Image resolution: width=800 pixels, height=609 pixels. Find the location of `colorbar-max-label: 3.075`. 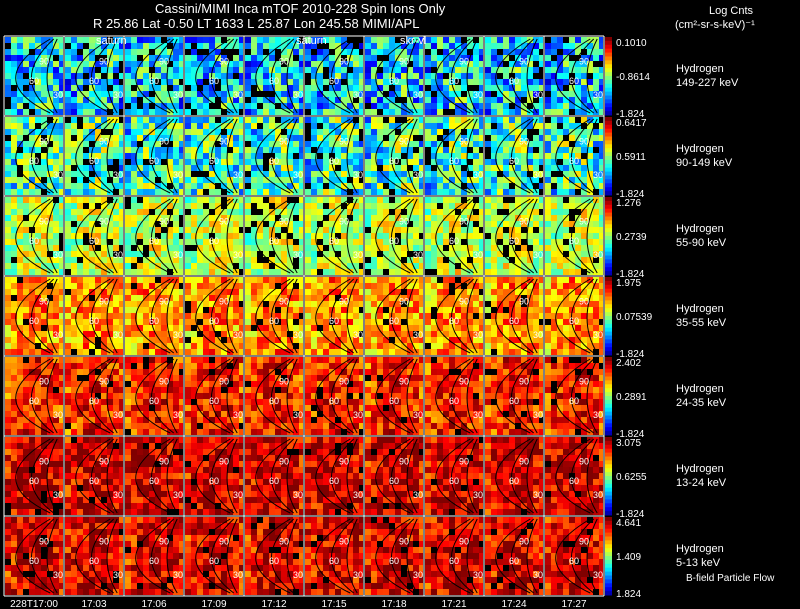

colorbar-max-label: 3.075 is located at coordinates (628, 443).